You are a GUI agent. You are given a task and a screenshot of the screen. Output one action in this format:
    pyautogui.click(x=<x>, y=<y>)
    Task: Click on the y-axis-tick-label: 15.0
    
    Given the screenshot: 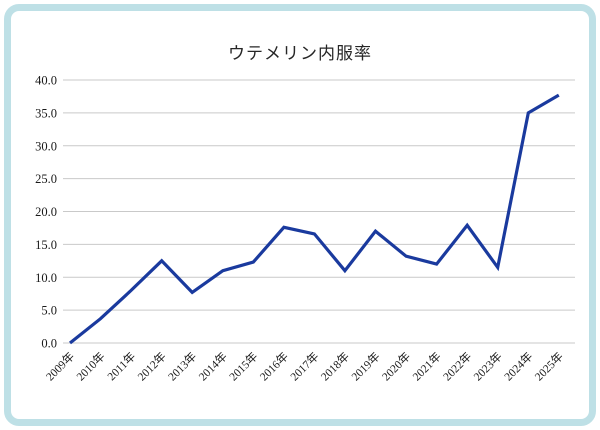 What is the action you would take?
    pyautogui.click(x=46, y=245)
    